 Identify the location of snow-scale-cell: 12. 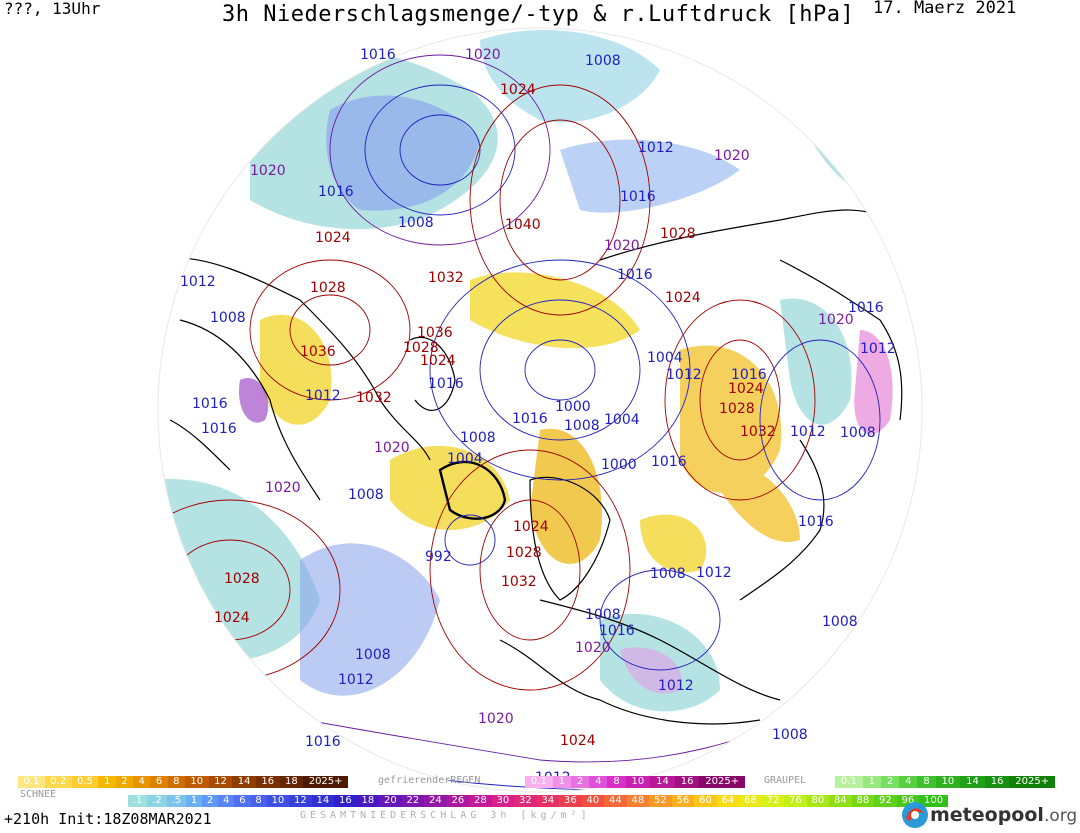
(220, 782).